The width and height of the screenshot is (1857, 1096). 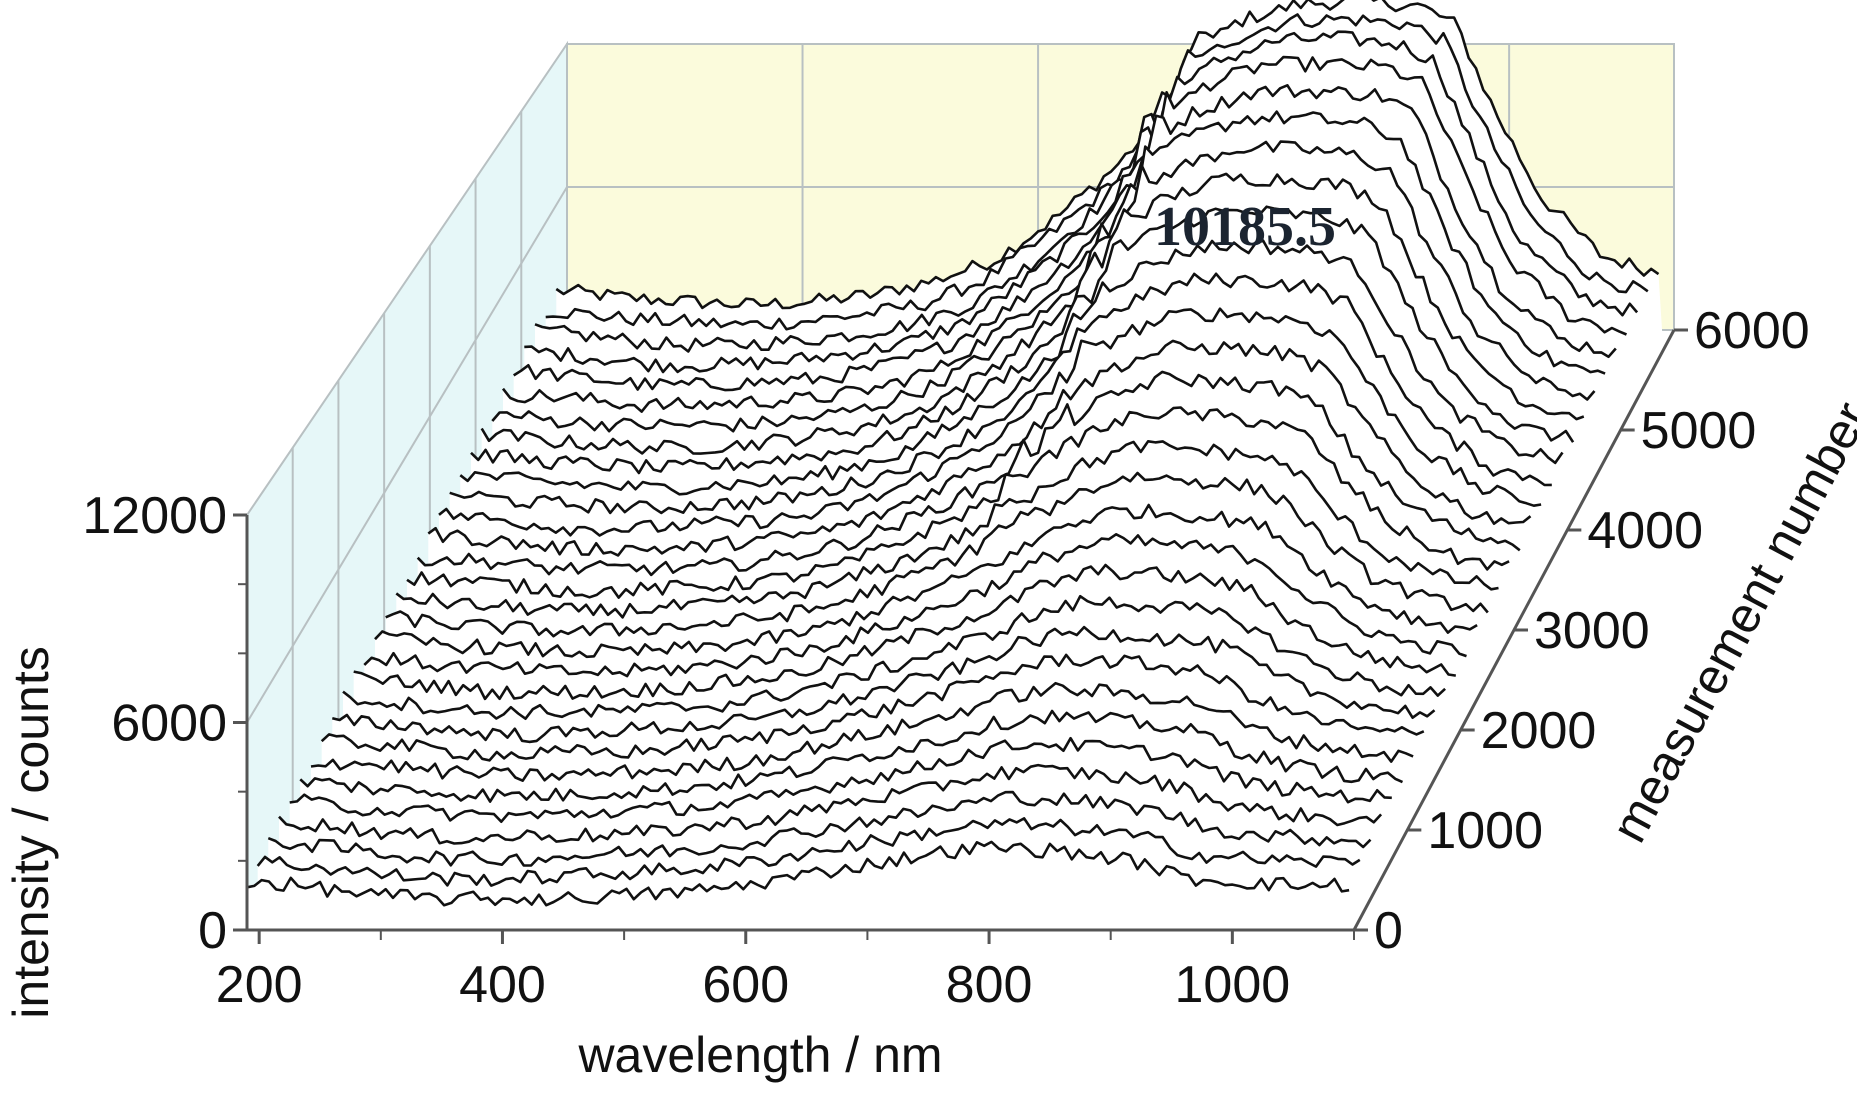 I want to click on x-tick-label: 800, so click(x=989, y=985).